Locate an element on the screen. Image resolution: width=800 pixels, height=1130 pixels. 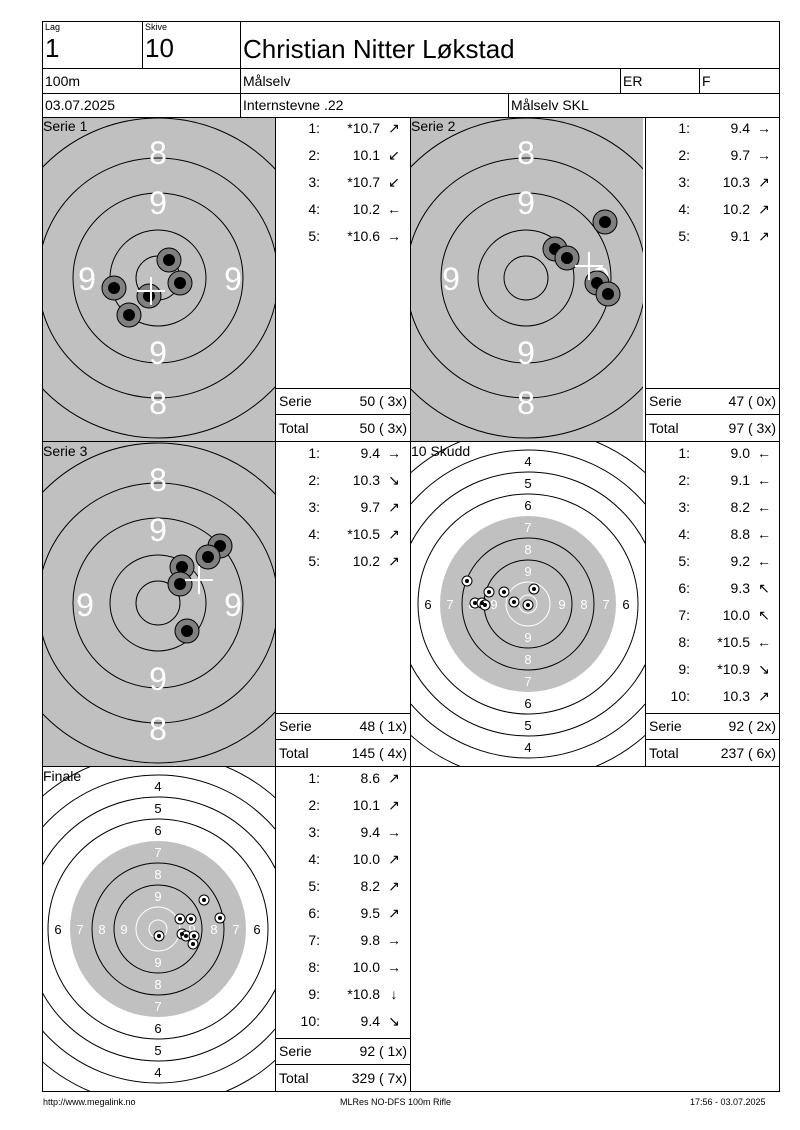
shot-row: 9: *10.9 ↘ is located at coordinates (713, 671).